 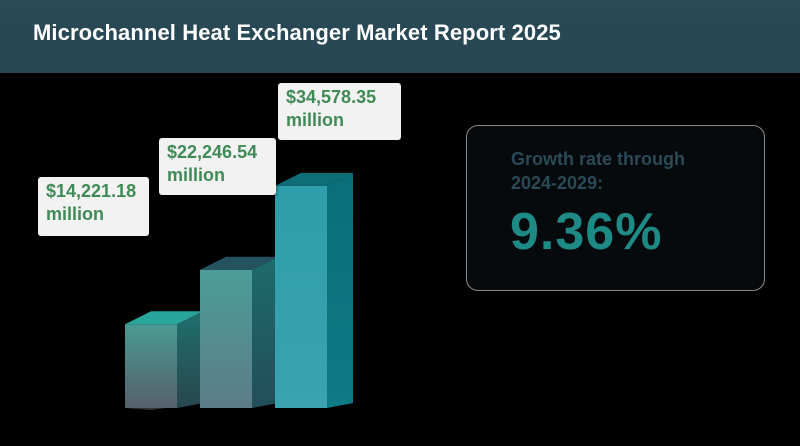 I want to click on bar-value-label-3: $34,578.35 million, so click(x=339, y=111).